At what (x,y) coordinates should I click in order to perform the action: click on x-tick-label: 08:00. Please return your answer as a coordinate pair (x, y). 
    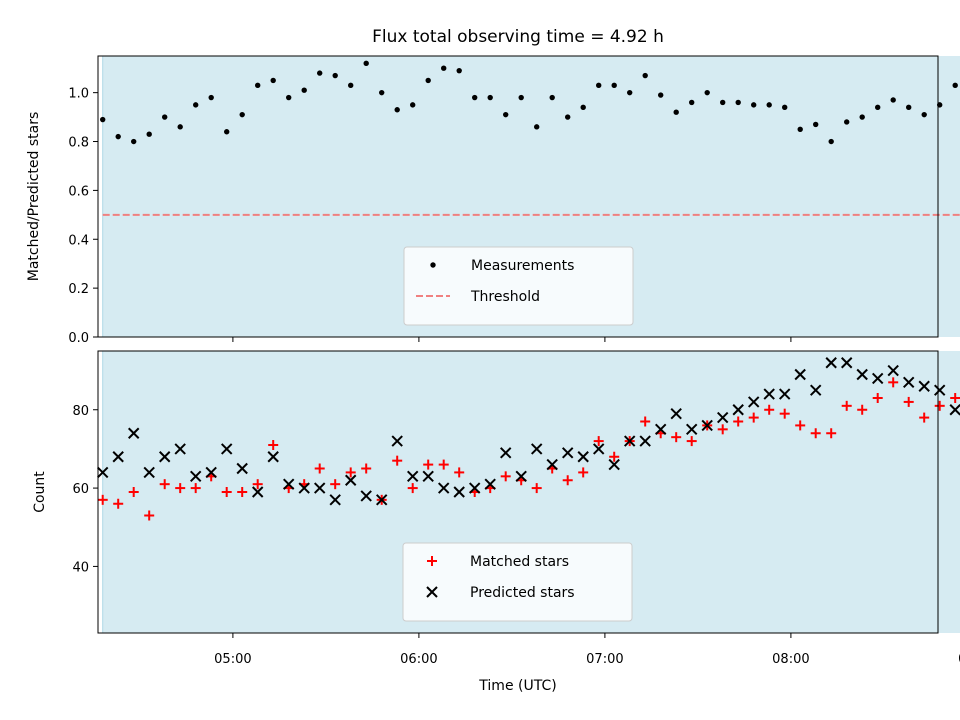
    Looking at the image, I should click on (790, 659).